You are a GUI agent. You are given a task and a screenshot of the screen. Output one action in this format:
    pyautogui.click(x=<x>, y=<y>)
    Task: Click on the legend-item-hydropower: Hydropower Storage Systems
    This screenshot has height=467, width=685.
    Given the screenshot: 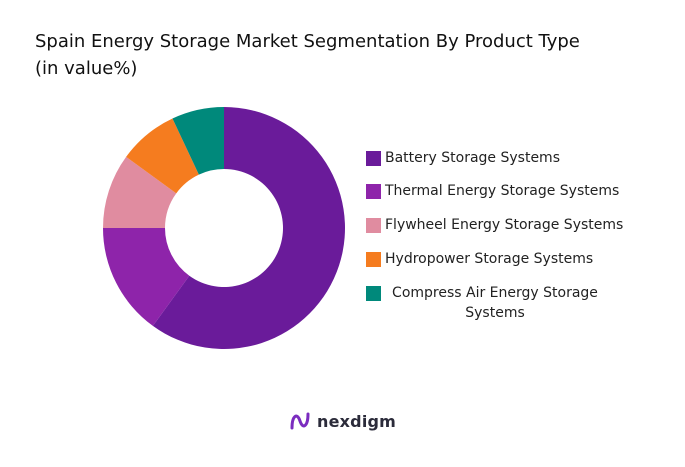 What is the action you would take?
    pyautogui.click(x=479, y=259)
    